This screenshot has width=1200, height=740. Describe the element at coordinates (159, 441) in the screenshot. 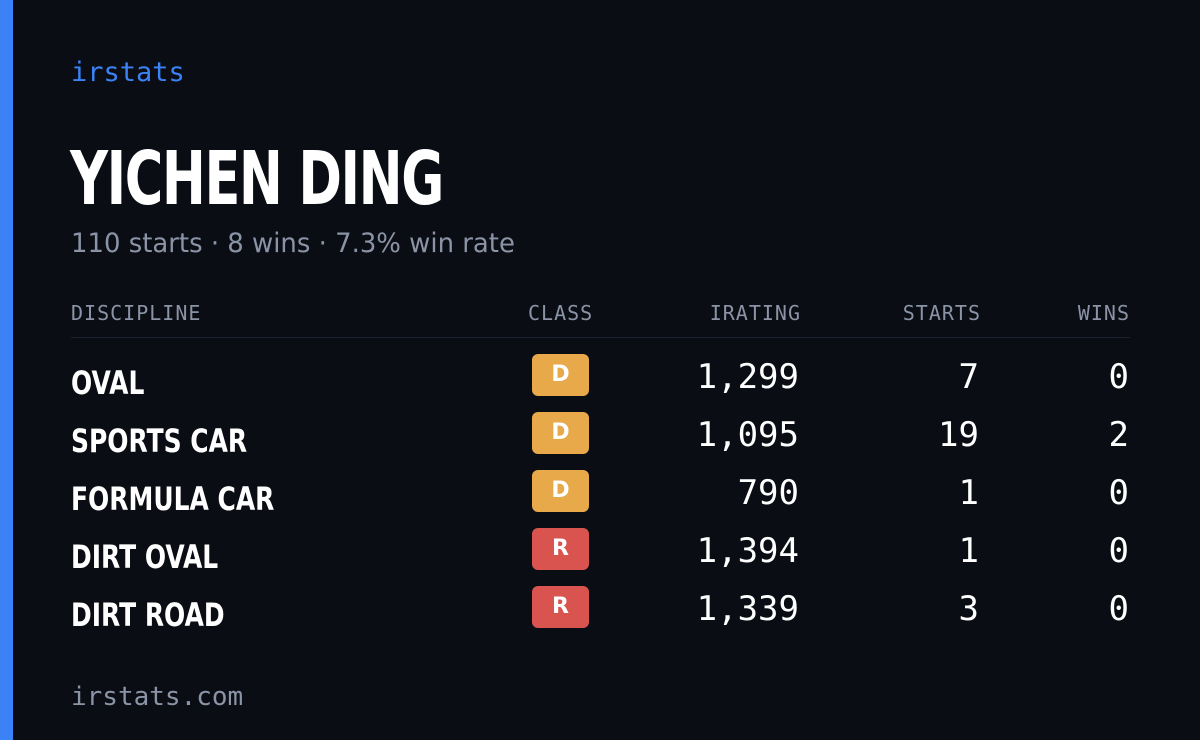

I see `discipline-label: SPORTS CAR` at that location.